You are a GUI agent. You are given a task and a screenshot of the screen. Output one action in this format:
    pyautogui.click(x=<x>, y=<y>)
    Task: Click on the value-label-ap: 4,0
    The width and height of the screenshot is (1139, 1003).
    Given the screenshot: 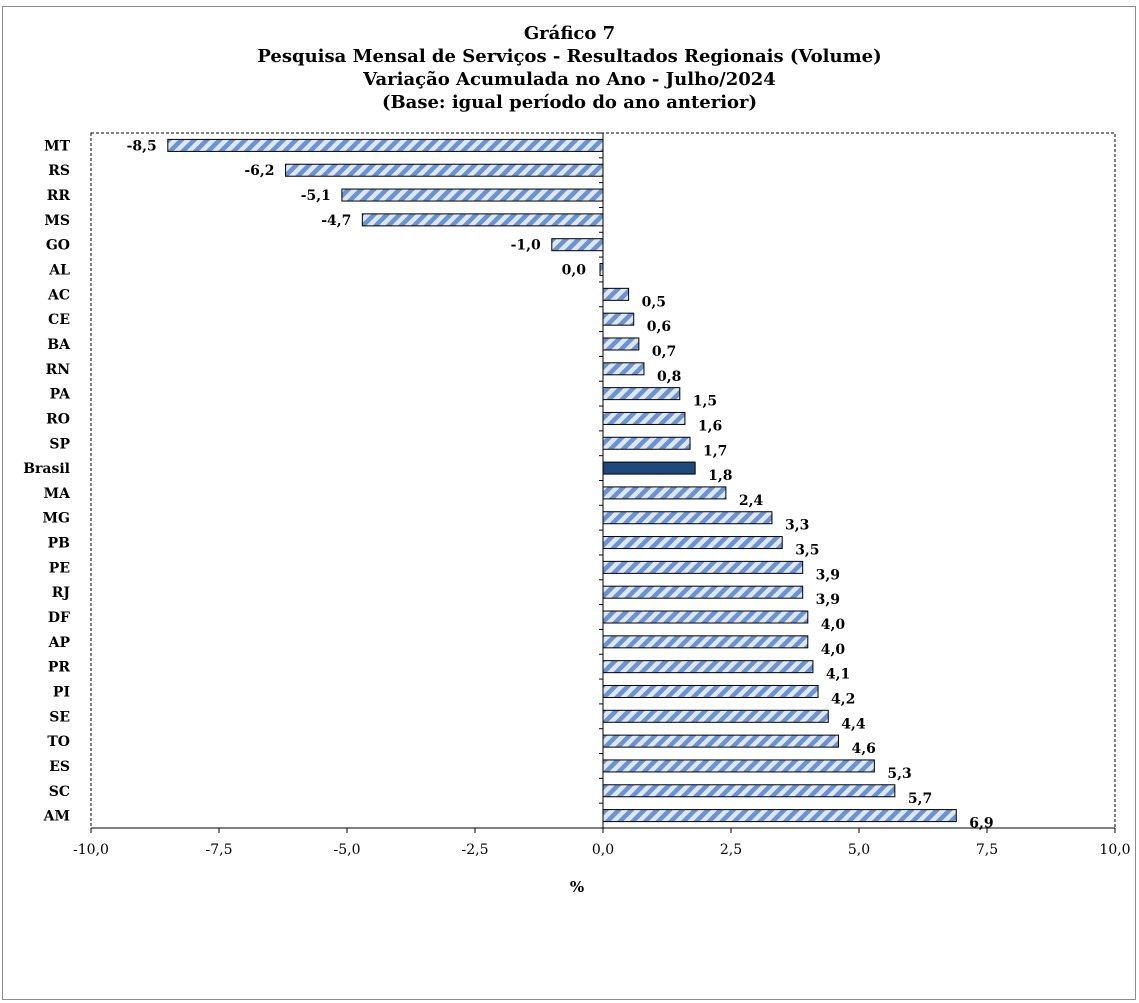 What is the action you would take?
    pyautogui.click(x=833, y=650)
    